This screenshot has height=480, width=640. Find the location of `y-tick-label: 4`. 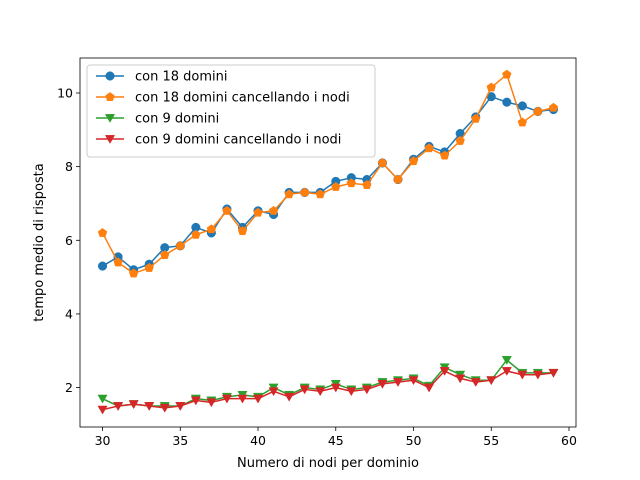

y-tick-label: 4 is located at coordinates (69, 313).